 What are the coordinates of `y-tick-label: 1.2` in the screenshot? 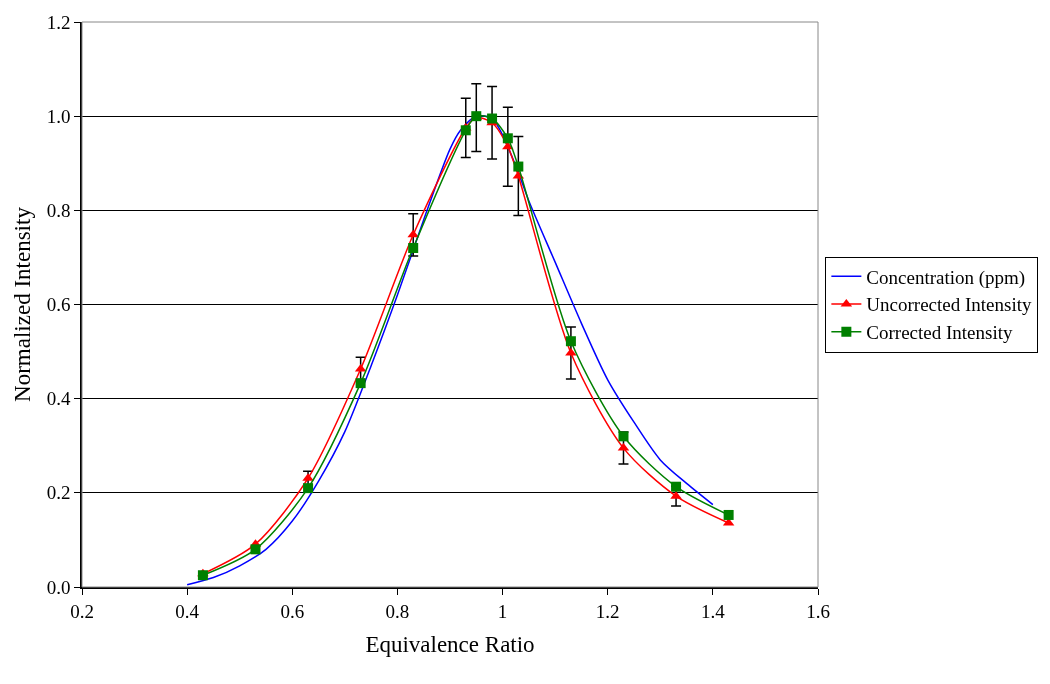 It's located at (58, 22).